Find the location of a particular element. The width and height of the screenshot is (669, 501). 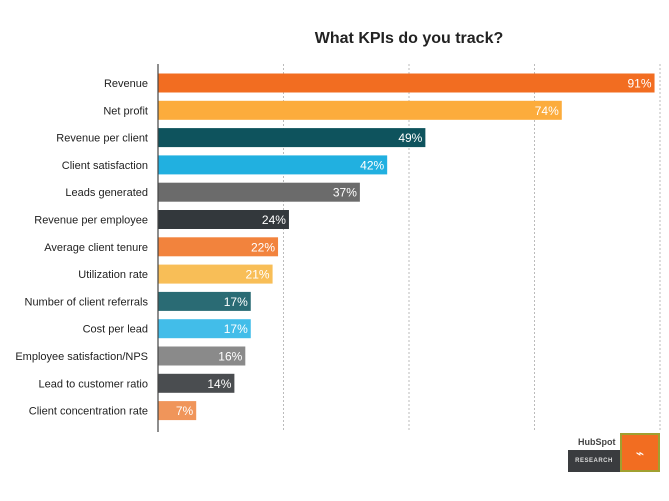

data-label: 91% is located at coordinates (640, 84).